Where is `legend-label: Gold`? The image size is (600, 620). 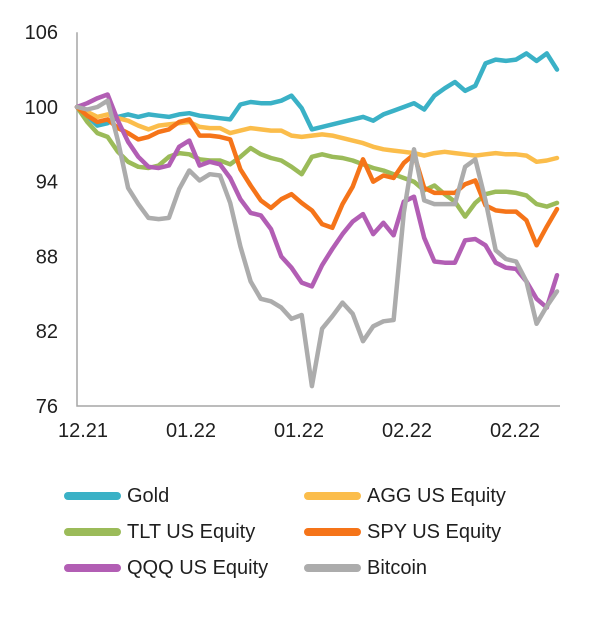
legend-label: Gold is located at coordinates (148, 496).